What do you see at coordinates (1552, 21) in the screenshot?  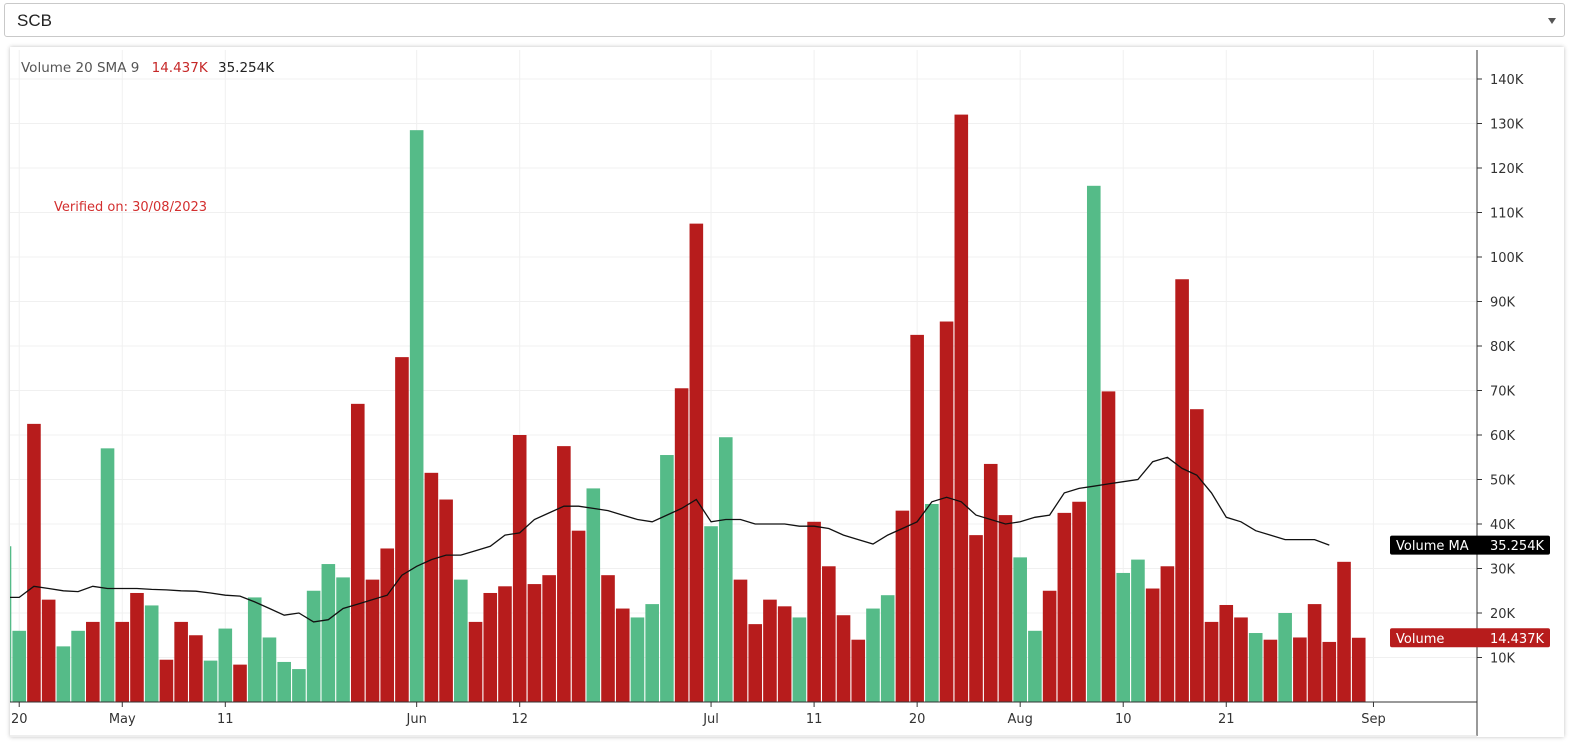 I see `chevron-down-icon` at bounding box center [1552, 21].